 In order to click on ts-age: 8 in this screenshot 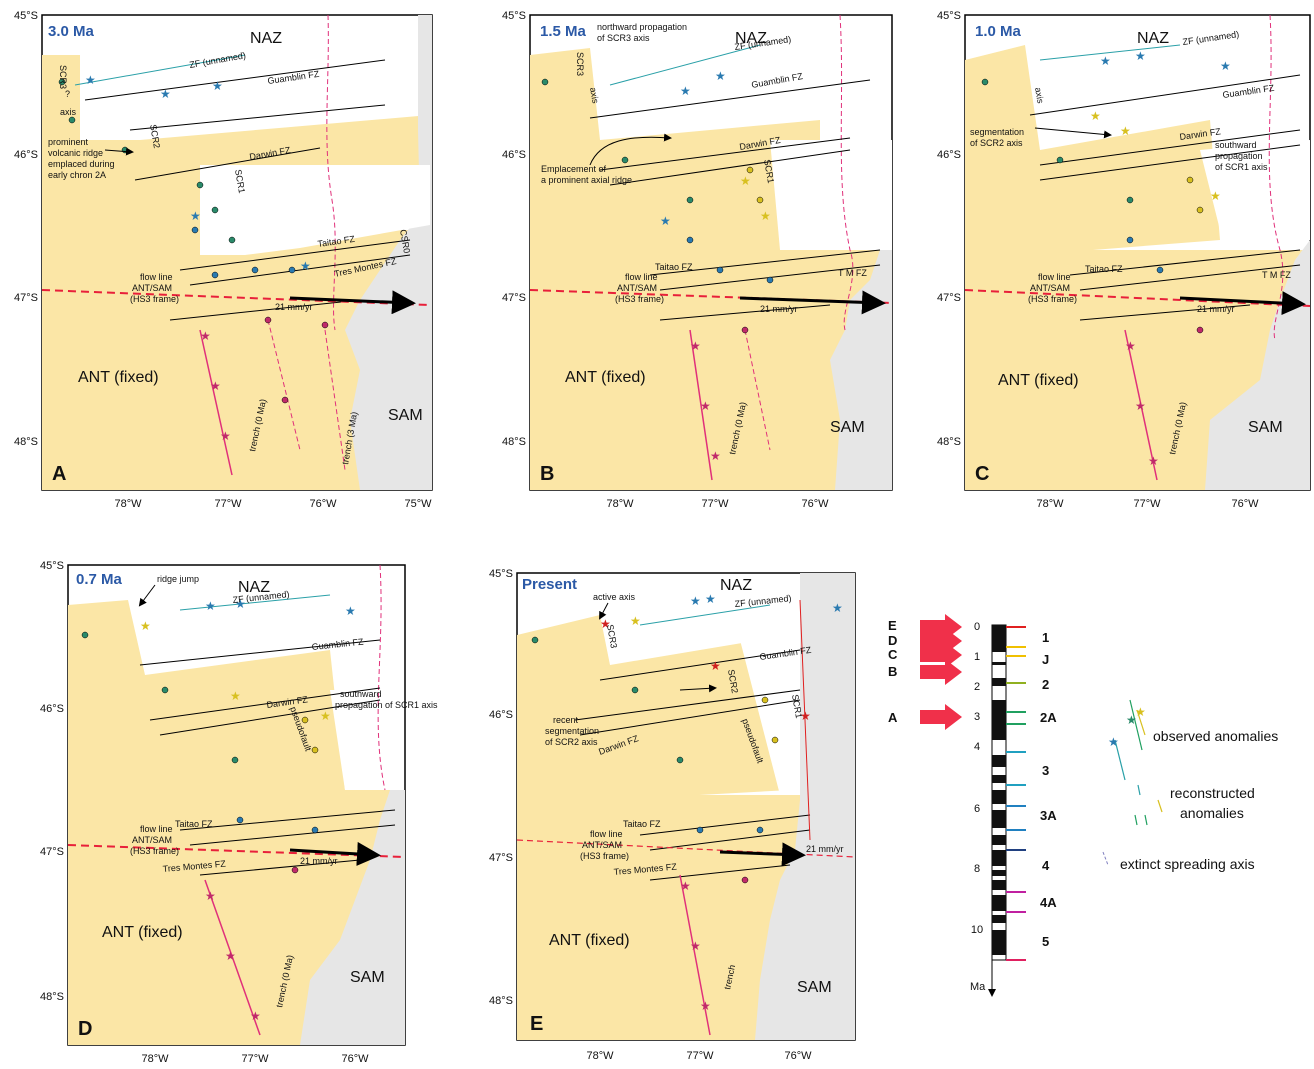, I will do `click(977, 869)`.